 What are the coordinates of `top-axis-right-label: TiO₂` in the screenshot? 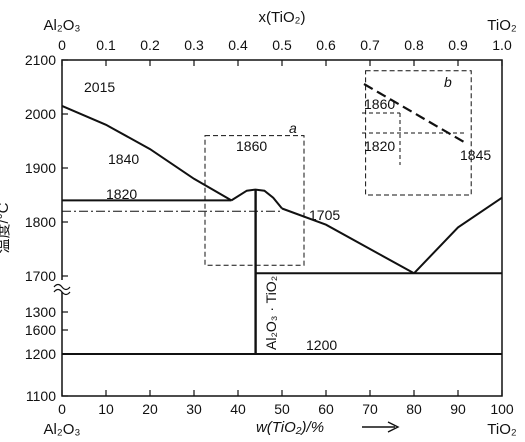 It's located at (502, 25).